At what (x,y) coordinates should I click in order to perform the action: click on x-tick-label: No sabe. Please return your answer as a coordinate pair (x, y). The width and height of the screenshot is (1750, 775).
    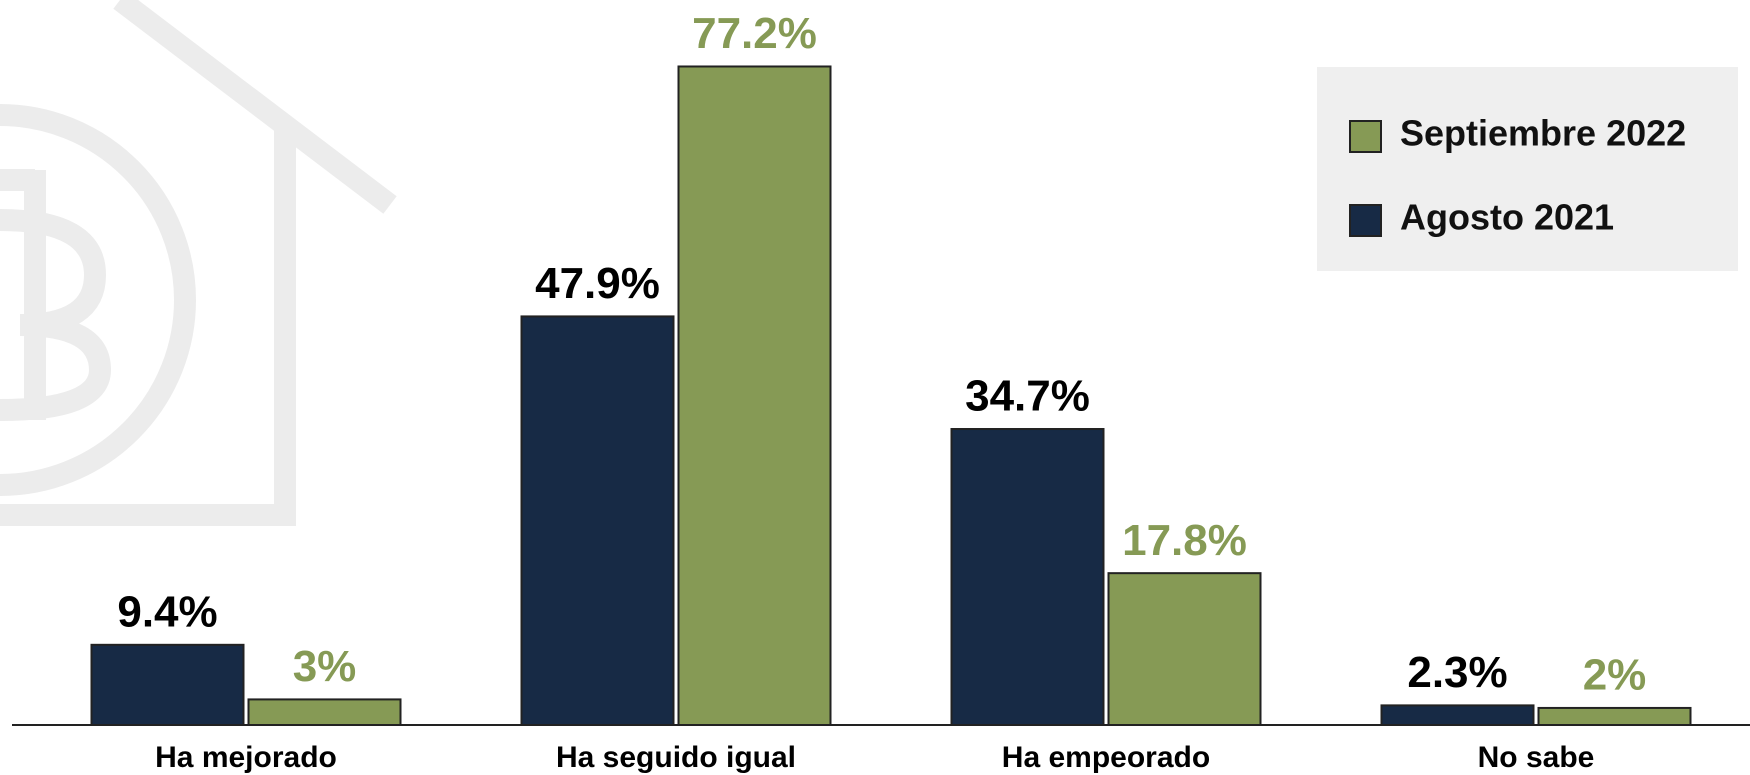
    Looking at the image, I should click on (1536, 757).